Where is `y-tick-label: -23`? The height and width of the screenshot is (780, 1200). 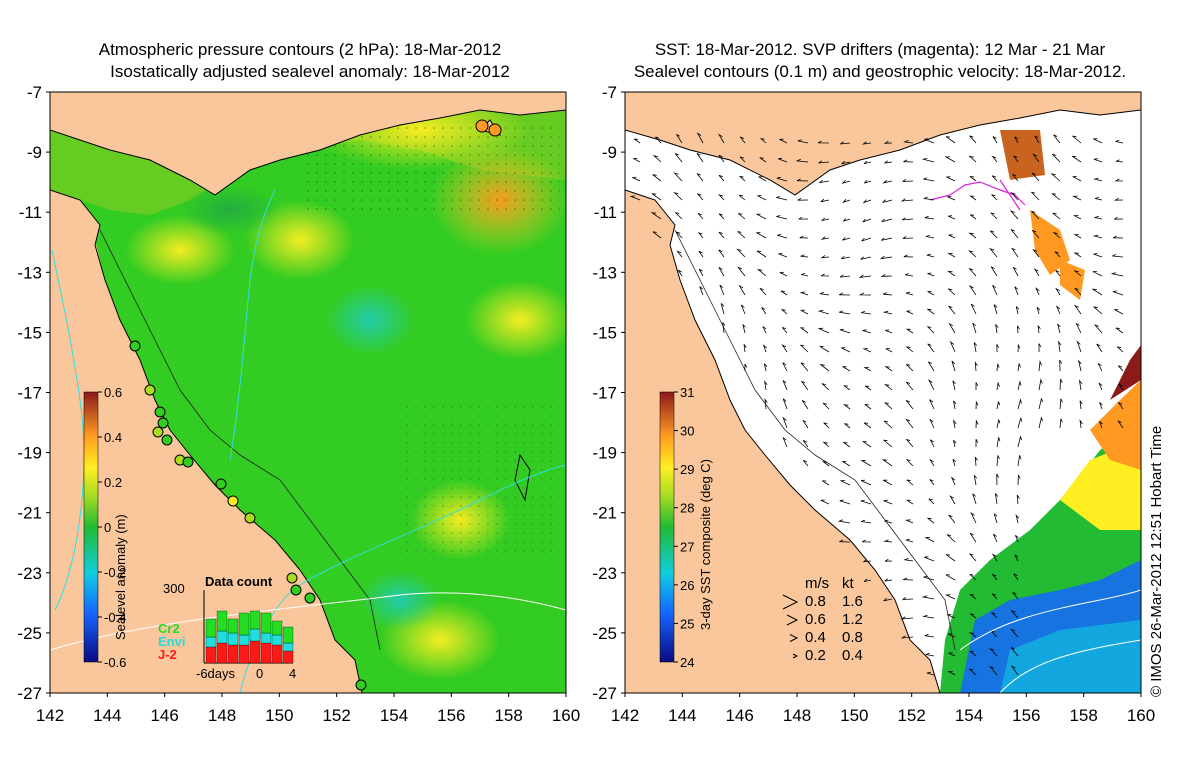 y-tick-label: -23 is located at coordinates (29, 573).